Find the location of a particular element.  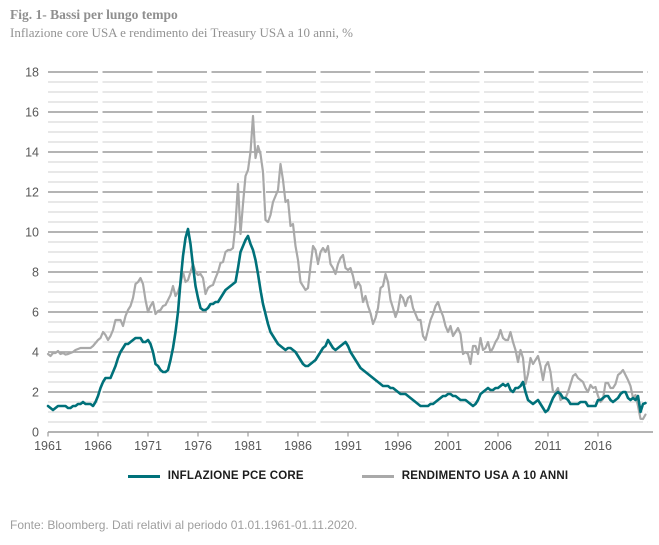

legend-swatch-treasury-10y is located at coordinates (377, 476).